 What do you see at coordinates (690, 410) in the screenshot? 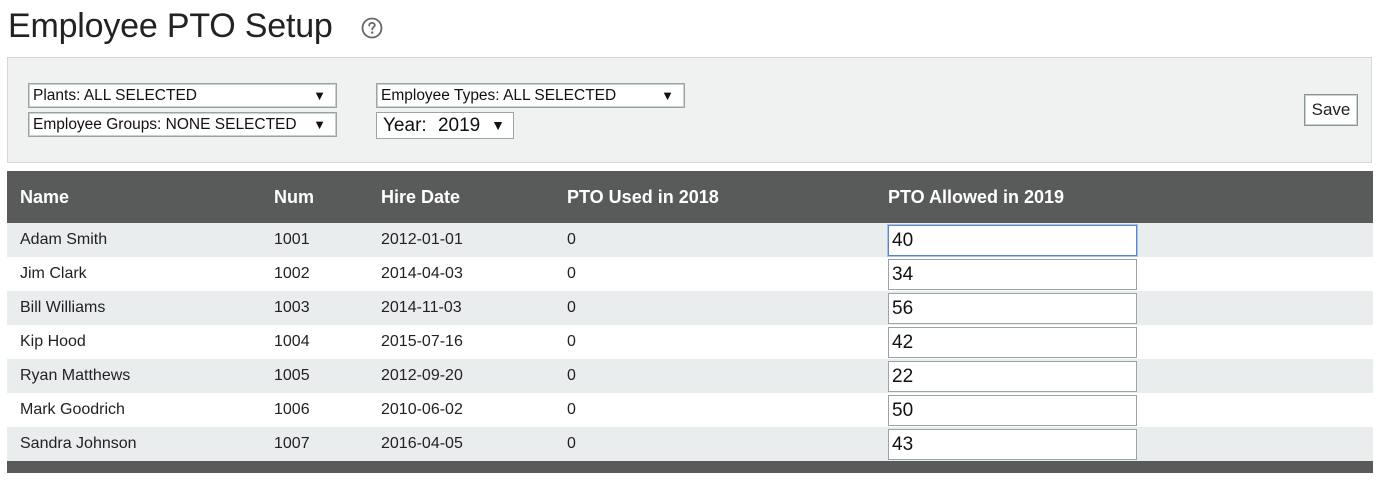
I see `table-row: Mark Goodrich 1006 2010-06-02 0` at bounding box center [690, 410].